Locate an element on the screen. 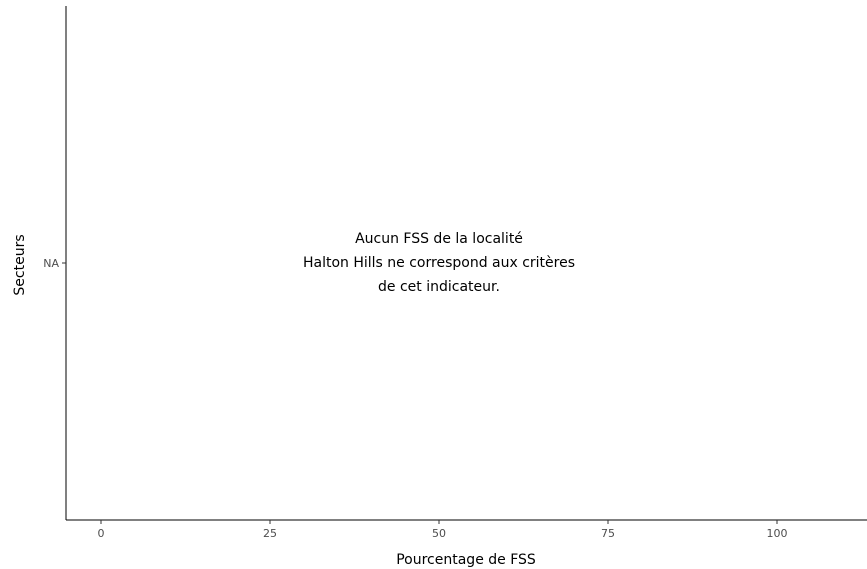 This screenshot has height=569, width=867. x-axis-title: Pourcentage de FSS is located at coordinates (466, 560).